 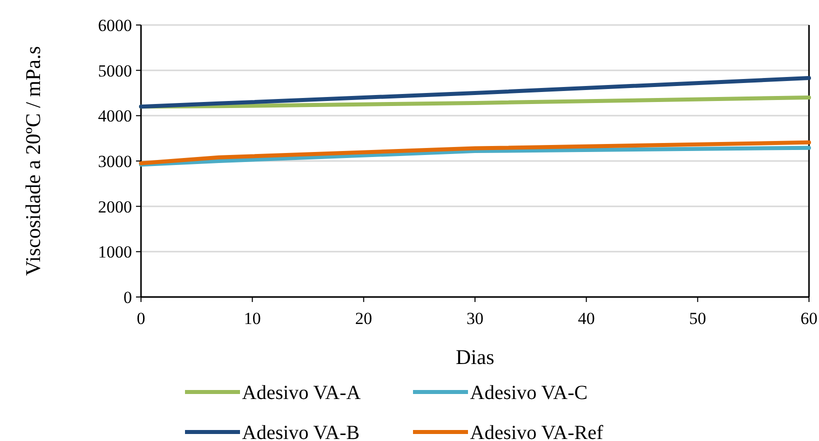 I want to click on legend-label: Adesivo VA-C, so click(x=529, y=393).